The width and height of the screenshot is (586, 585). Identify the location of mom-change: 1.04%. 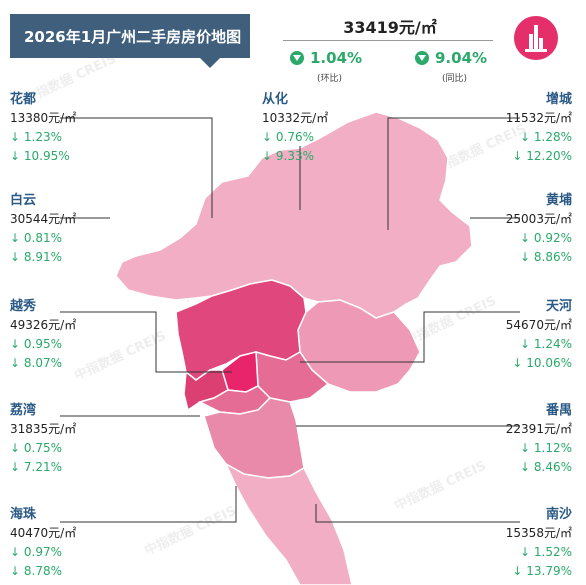
(326, 58).